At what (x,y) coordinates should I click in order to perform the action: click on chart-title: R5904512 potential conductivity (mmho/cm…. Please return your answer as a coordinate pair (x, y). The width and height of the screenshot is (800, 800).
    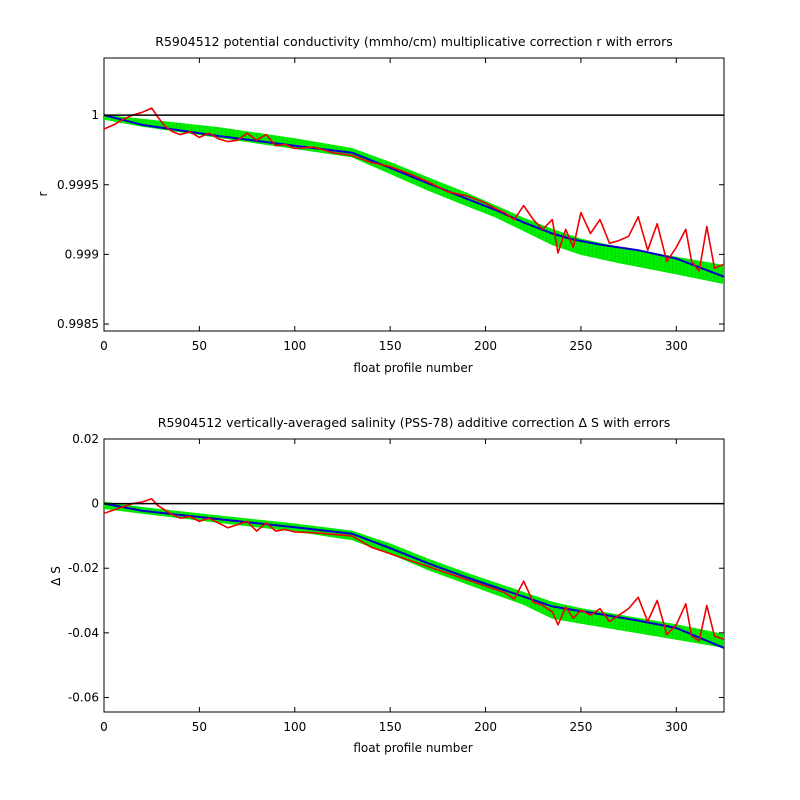
    Looking at the image, I should click on (413, 41).